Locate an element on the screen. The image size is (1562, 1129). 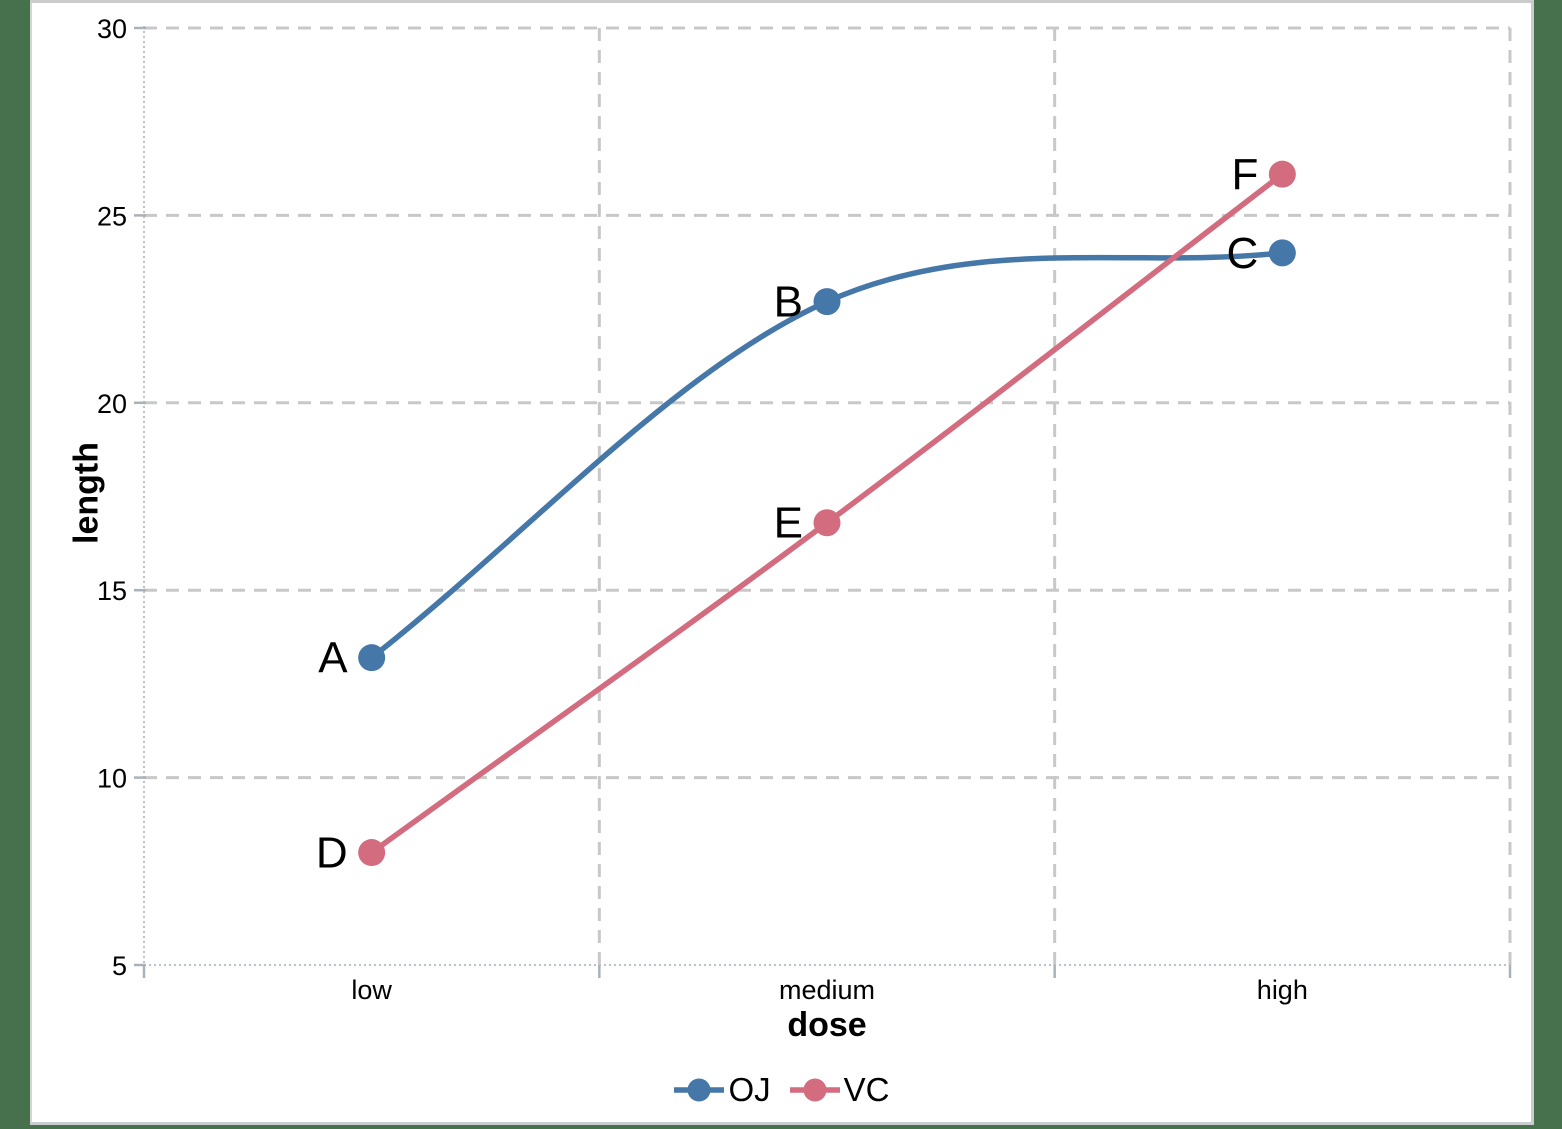
data-point-C is located at coordinates (1282, 253).